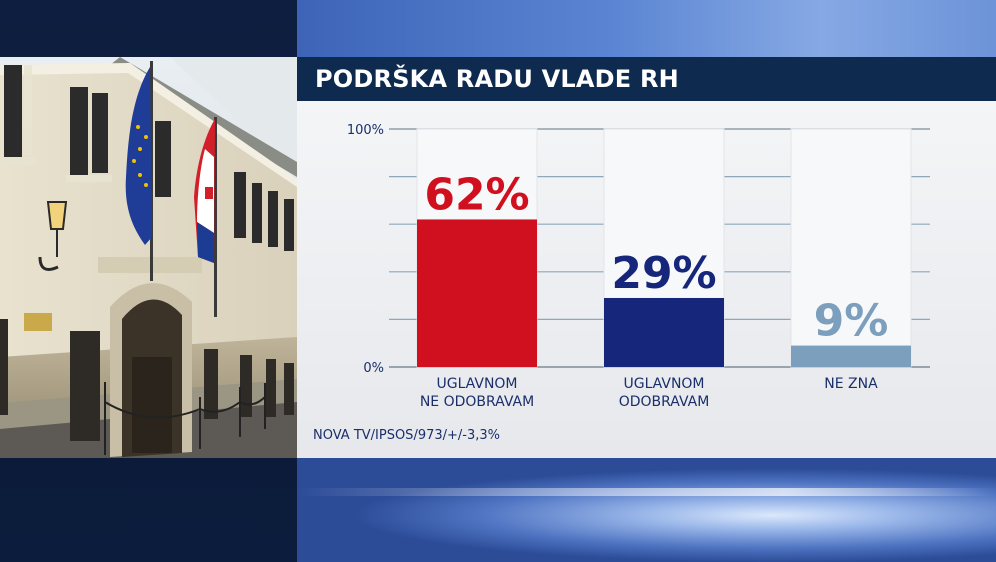 The height and width of the screenshot is (562, 996). I want to click on value-label: 29%, so click(663, 273).